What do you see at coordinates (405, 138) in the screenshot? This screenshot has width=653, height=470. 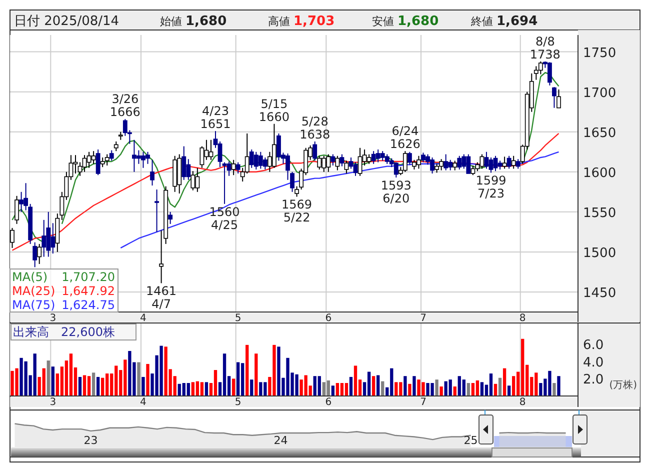 I see `text: 6/24 1626` at bounding box center [405, 138].